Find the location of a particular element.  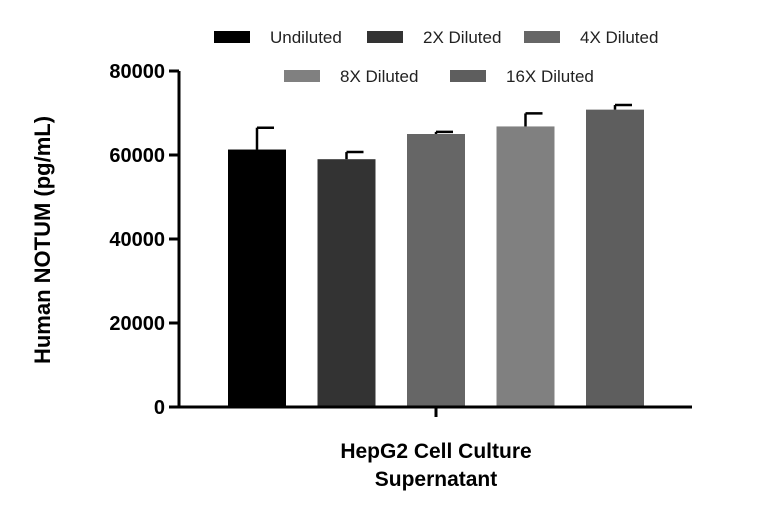

legend-label: 16X Diluted is located at coordinates (550, 76).